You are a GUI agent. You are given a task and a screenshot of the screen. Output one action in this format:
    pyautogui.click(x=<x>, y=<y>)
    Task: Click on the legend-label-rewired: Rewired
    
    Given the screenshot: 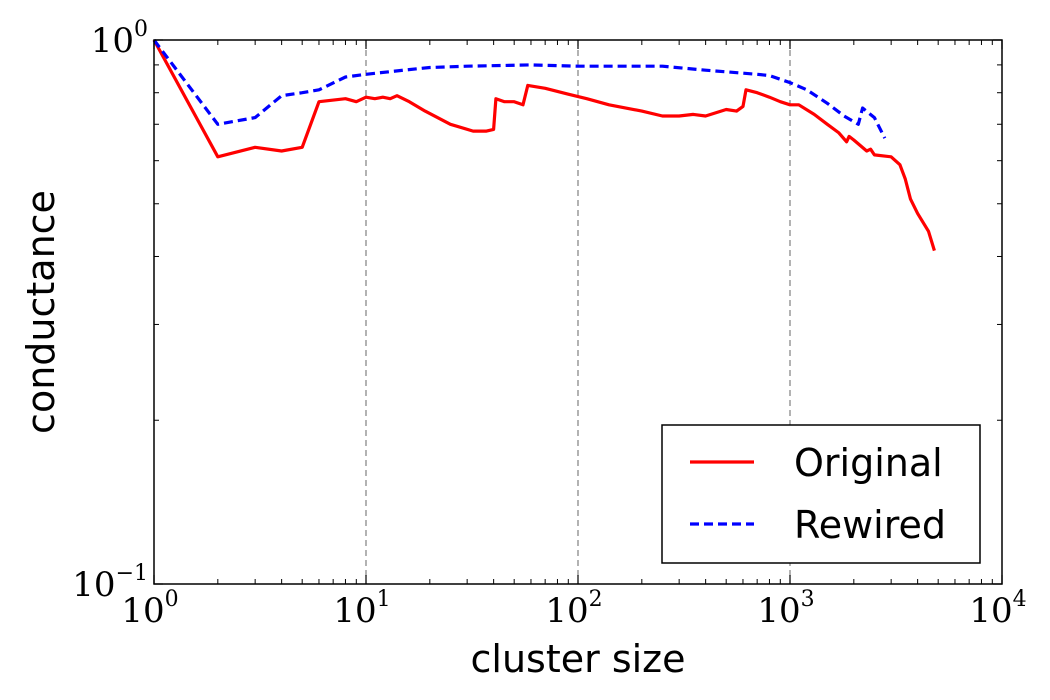 What is the action you would take?
    pyautogui.click(x=870, y=525)
    